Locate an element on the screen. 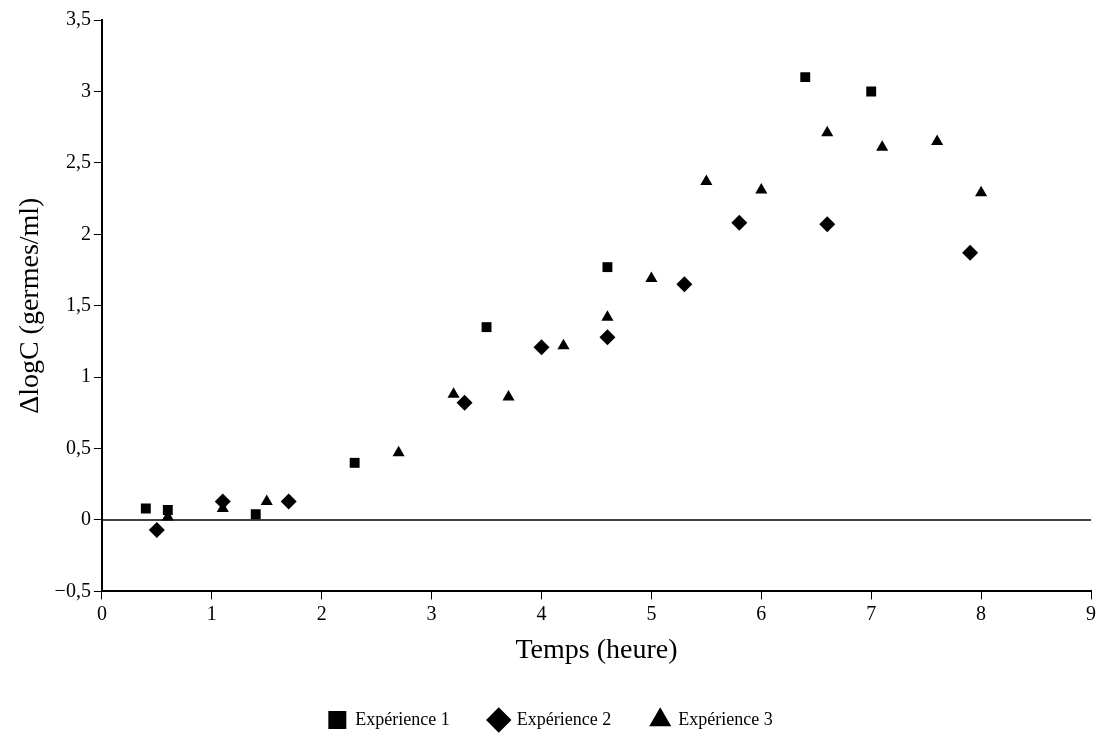 The height and width of the screenshot is (749, 1101). legend-label: Expérience 3 is located at coordinates (725, 718).